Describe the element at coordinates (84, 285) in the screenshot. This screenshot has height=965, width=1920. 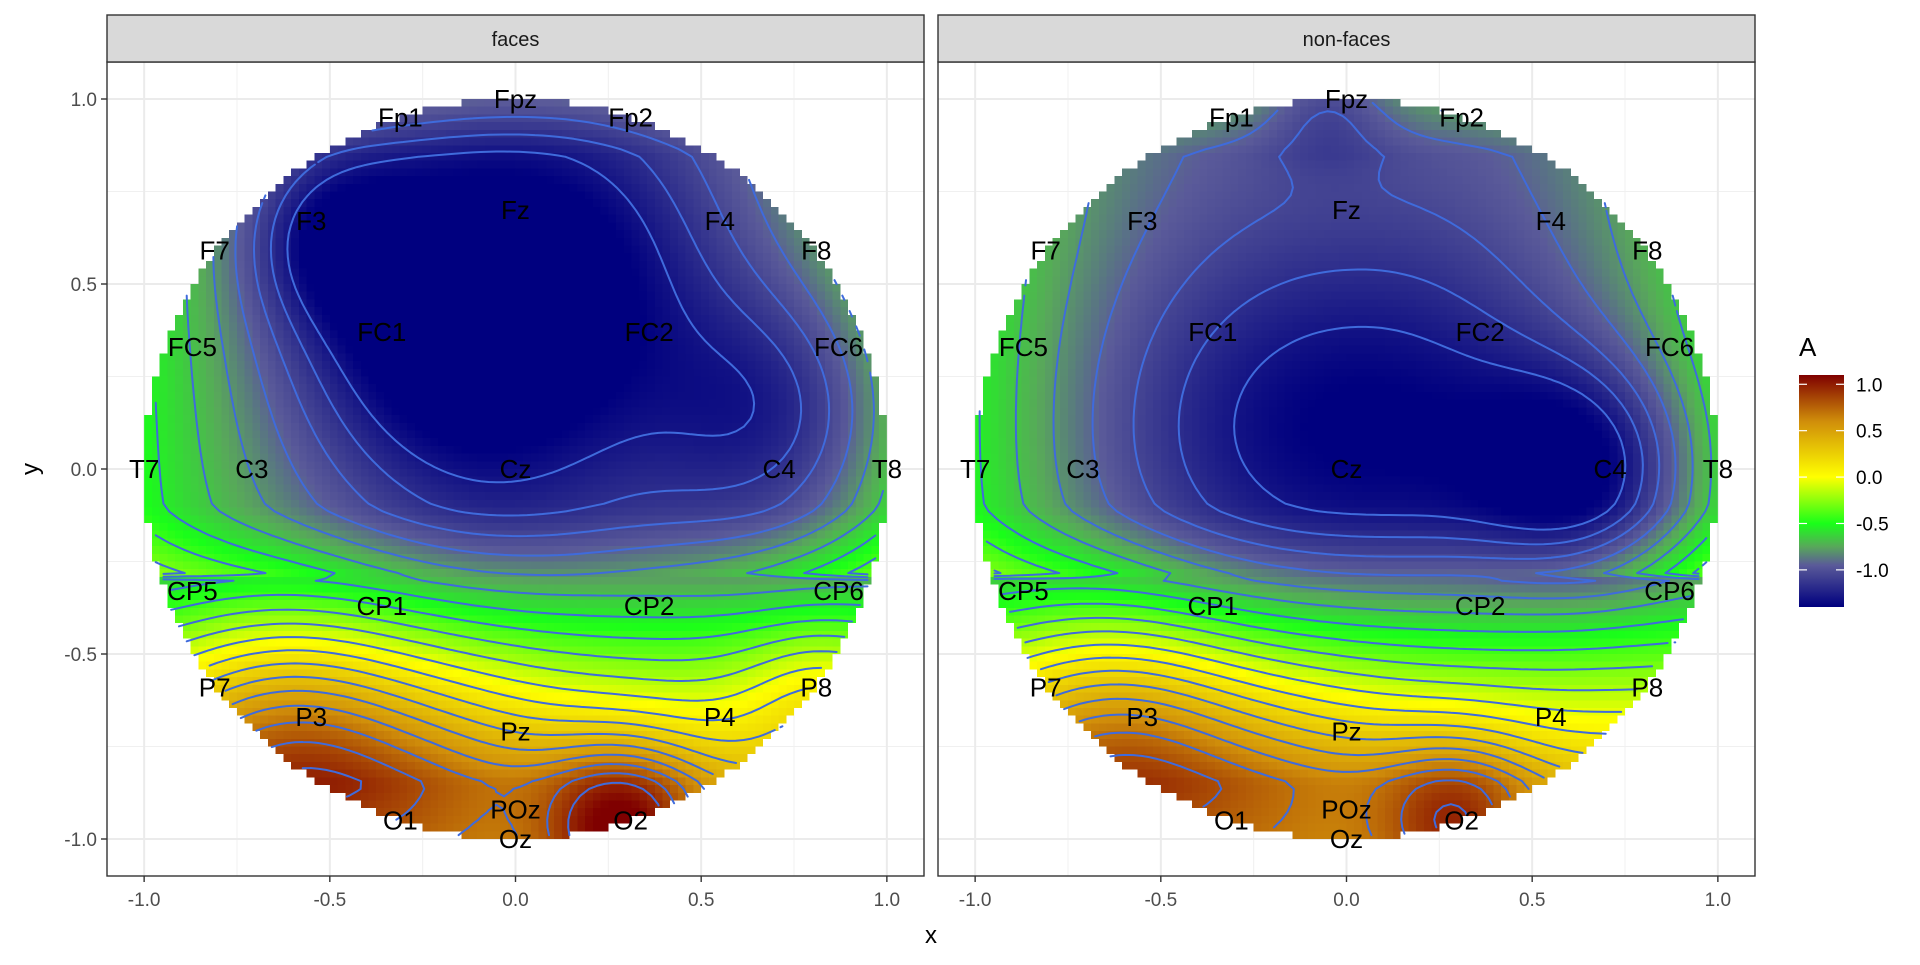
I see `y-tick-label: 0.5` at that location.